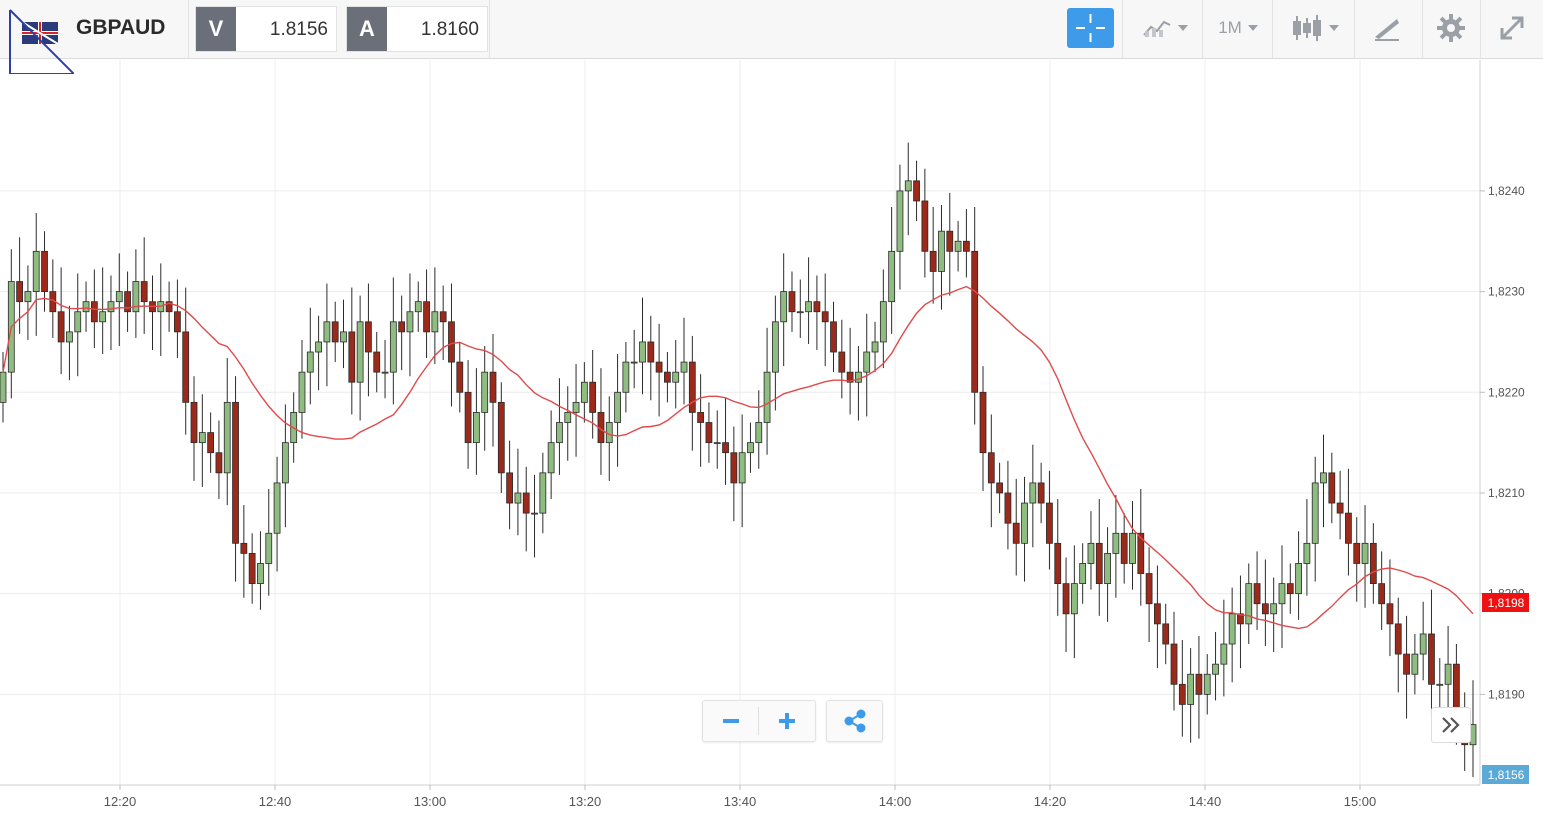 This screenshot has width=1543, height=821. What do you see at coordinates (1334, 28) in the screenshot?
I see `chevron-down-icon` at bounding box center [1334, 28].